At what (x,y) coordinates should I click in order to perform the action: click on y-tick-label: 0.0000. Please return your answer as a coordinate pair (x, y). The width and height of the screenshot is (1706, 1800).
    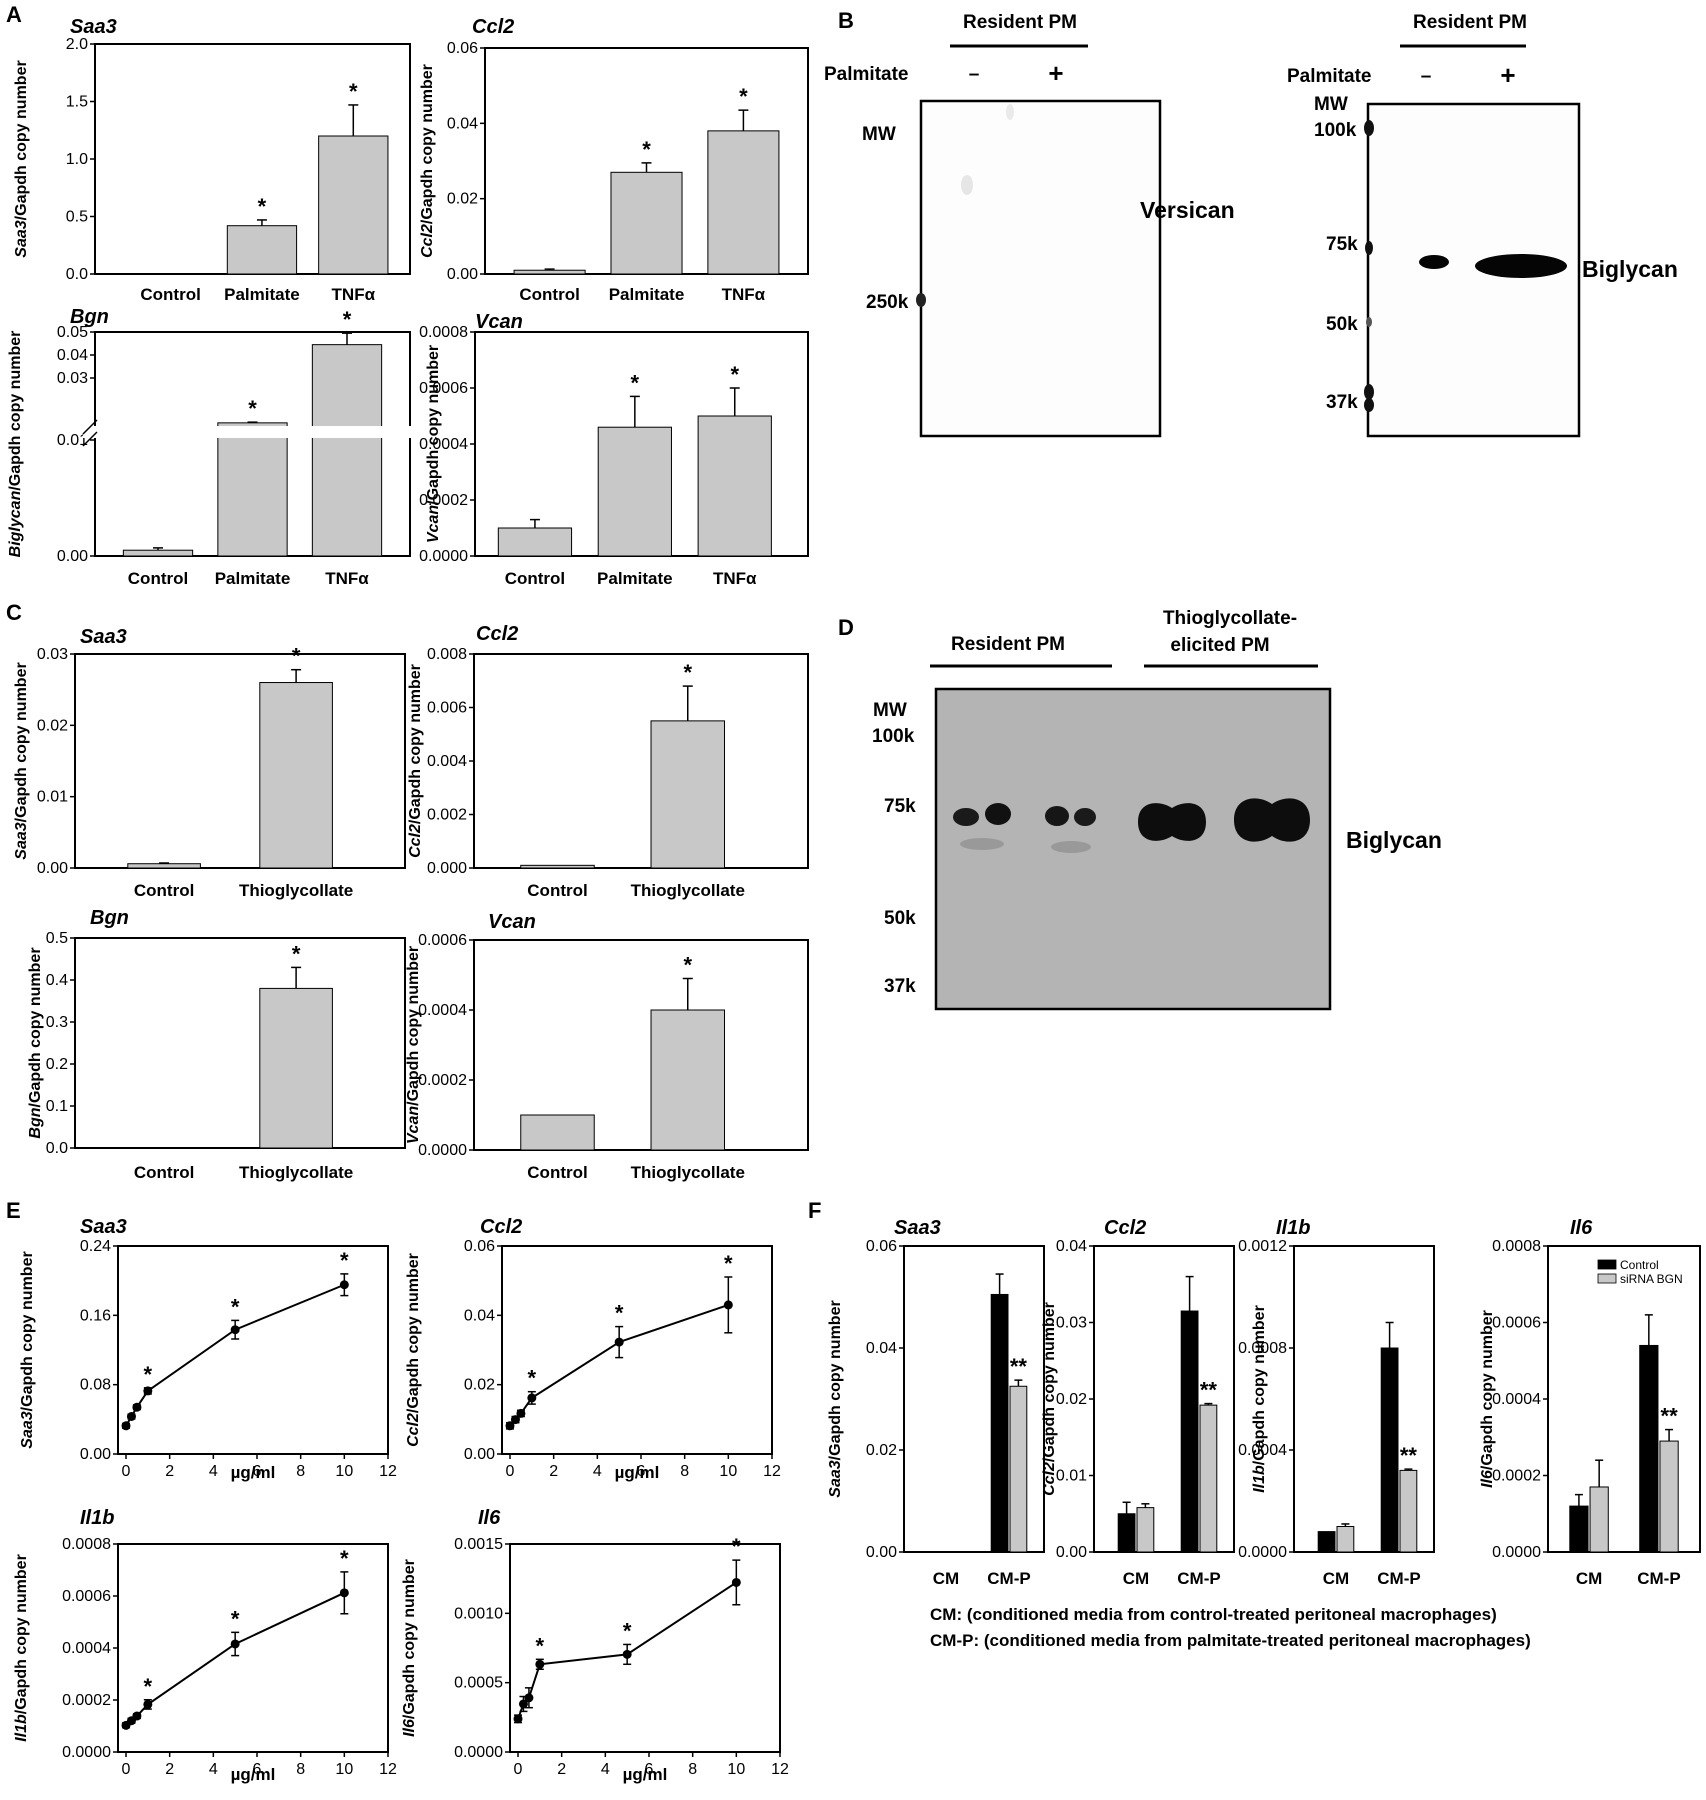
    Looking at the image, I should click on (443, 556).